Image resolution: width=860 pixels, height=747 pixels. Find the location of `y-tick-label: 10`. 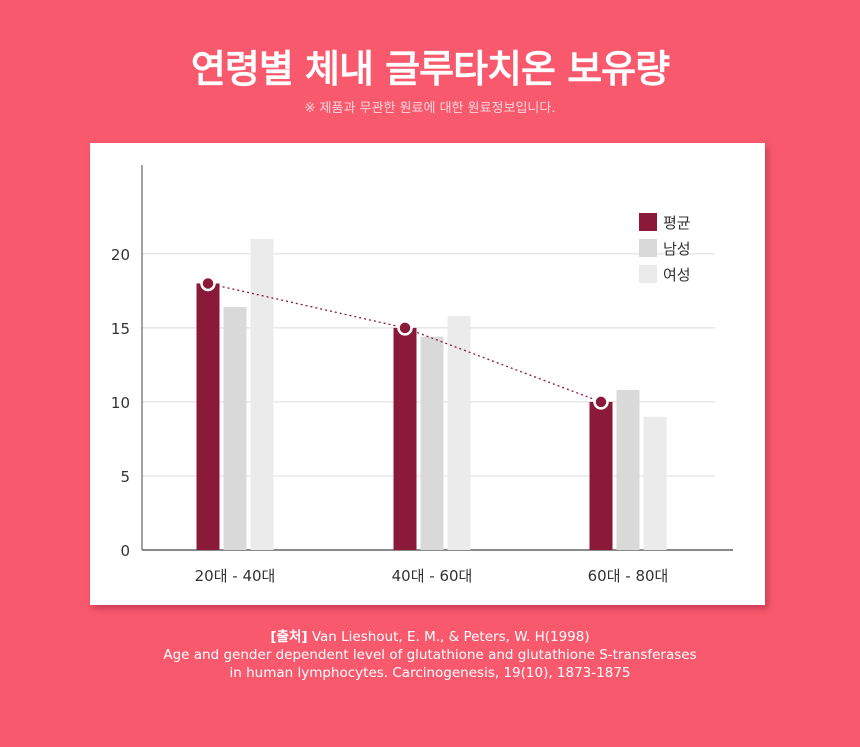

y-tick-label: 10 is located at coordinates (120, 403).